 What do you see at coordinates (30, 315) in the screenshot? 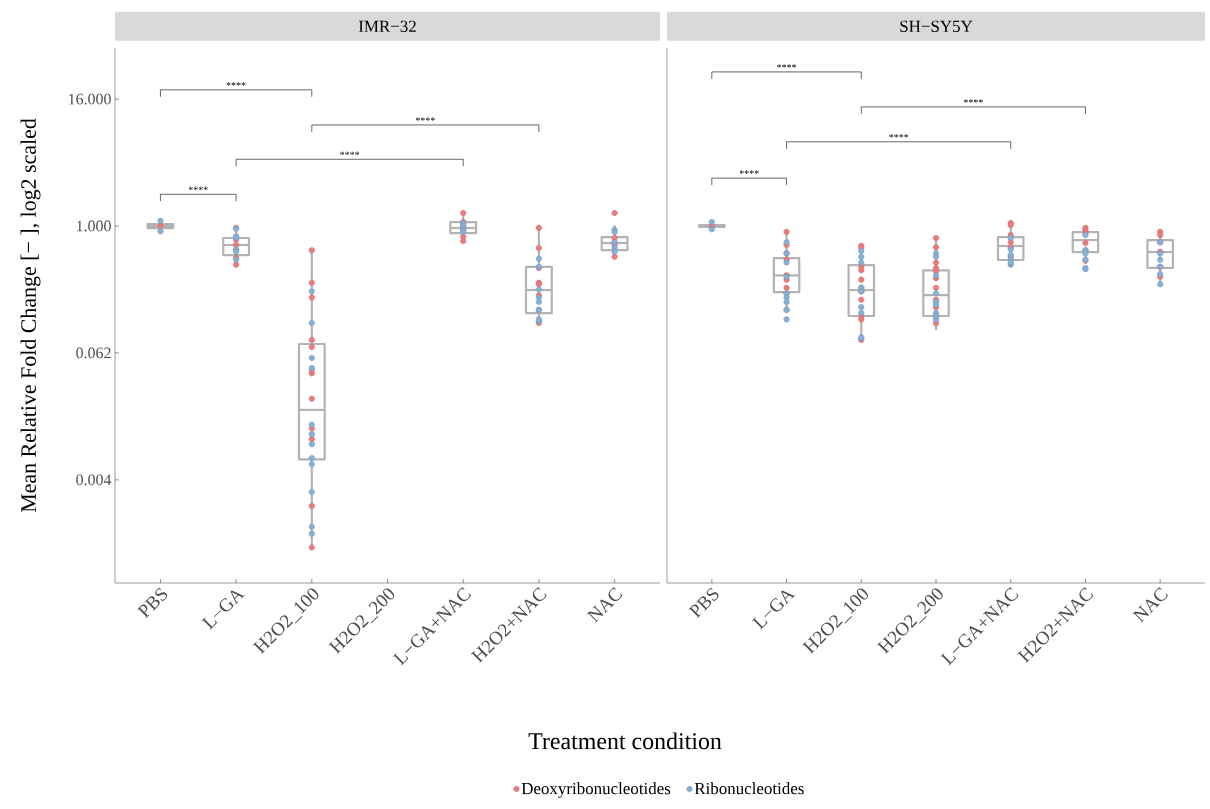
I see `y-axis-title: Mean Relative Fold Change [− ], log2 scaled` at bounding box center [30, 315].